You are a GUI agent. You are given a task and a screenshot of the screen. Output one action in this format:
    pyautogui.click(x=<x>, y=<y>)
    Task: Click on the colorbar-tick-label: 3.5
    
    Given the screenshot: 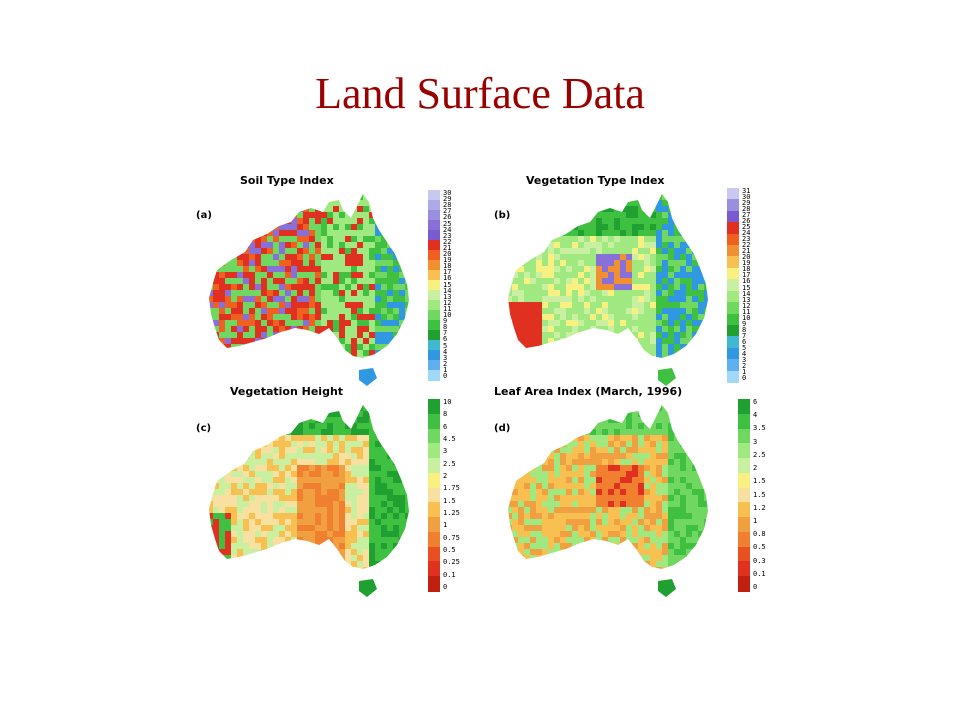 What is the action you would take?
    pyautogui.click(x=759, y=428)
    